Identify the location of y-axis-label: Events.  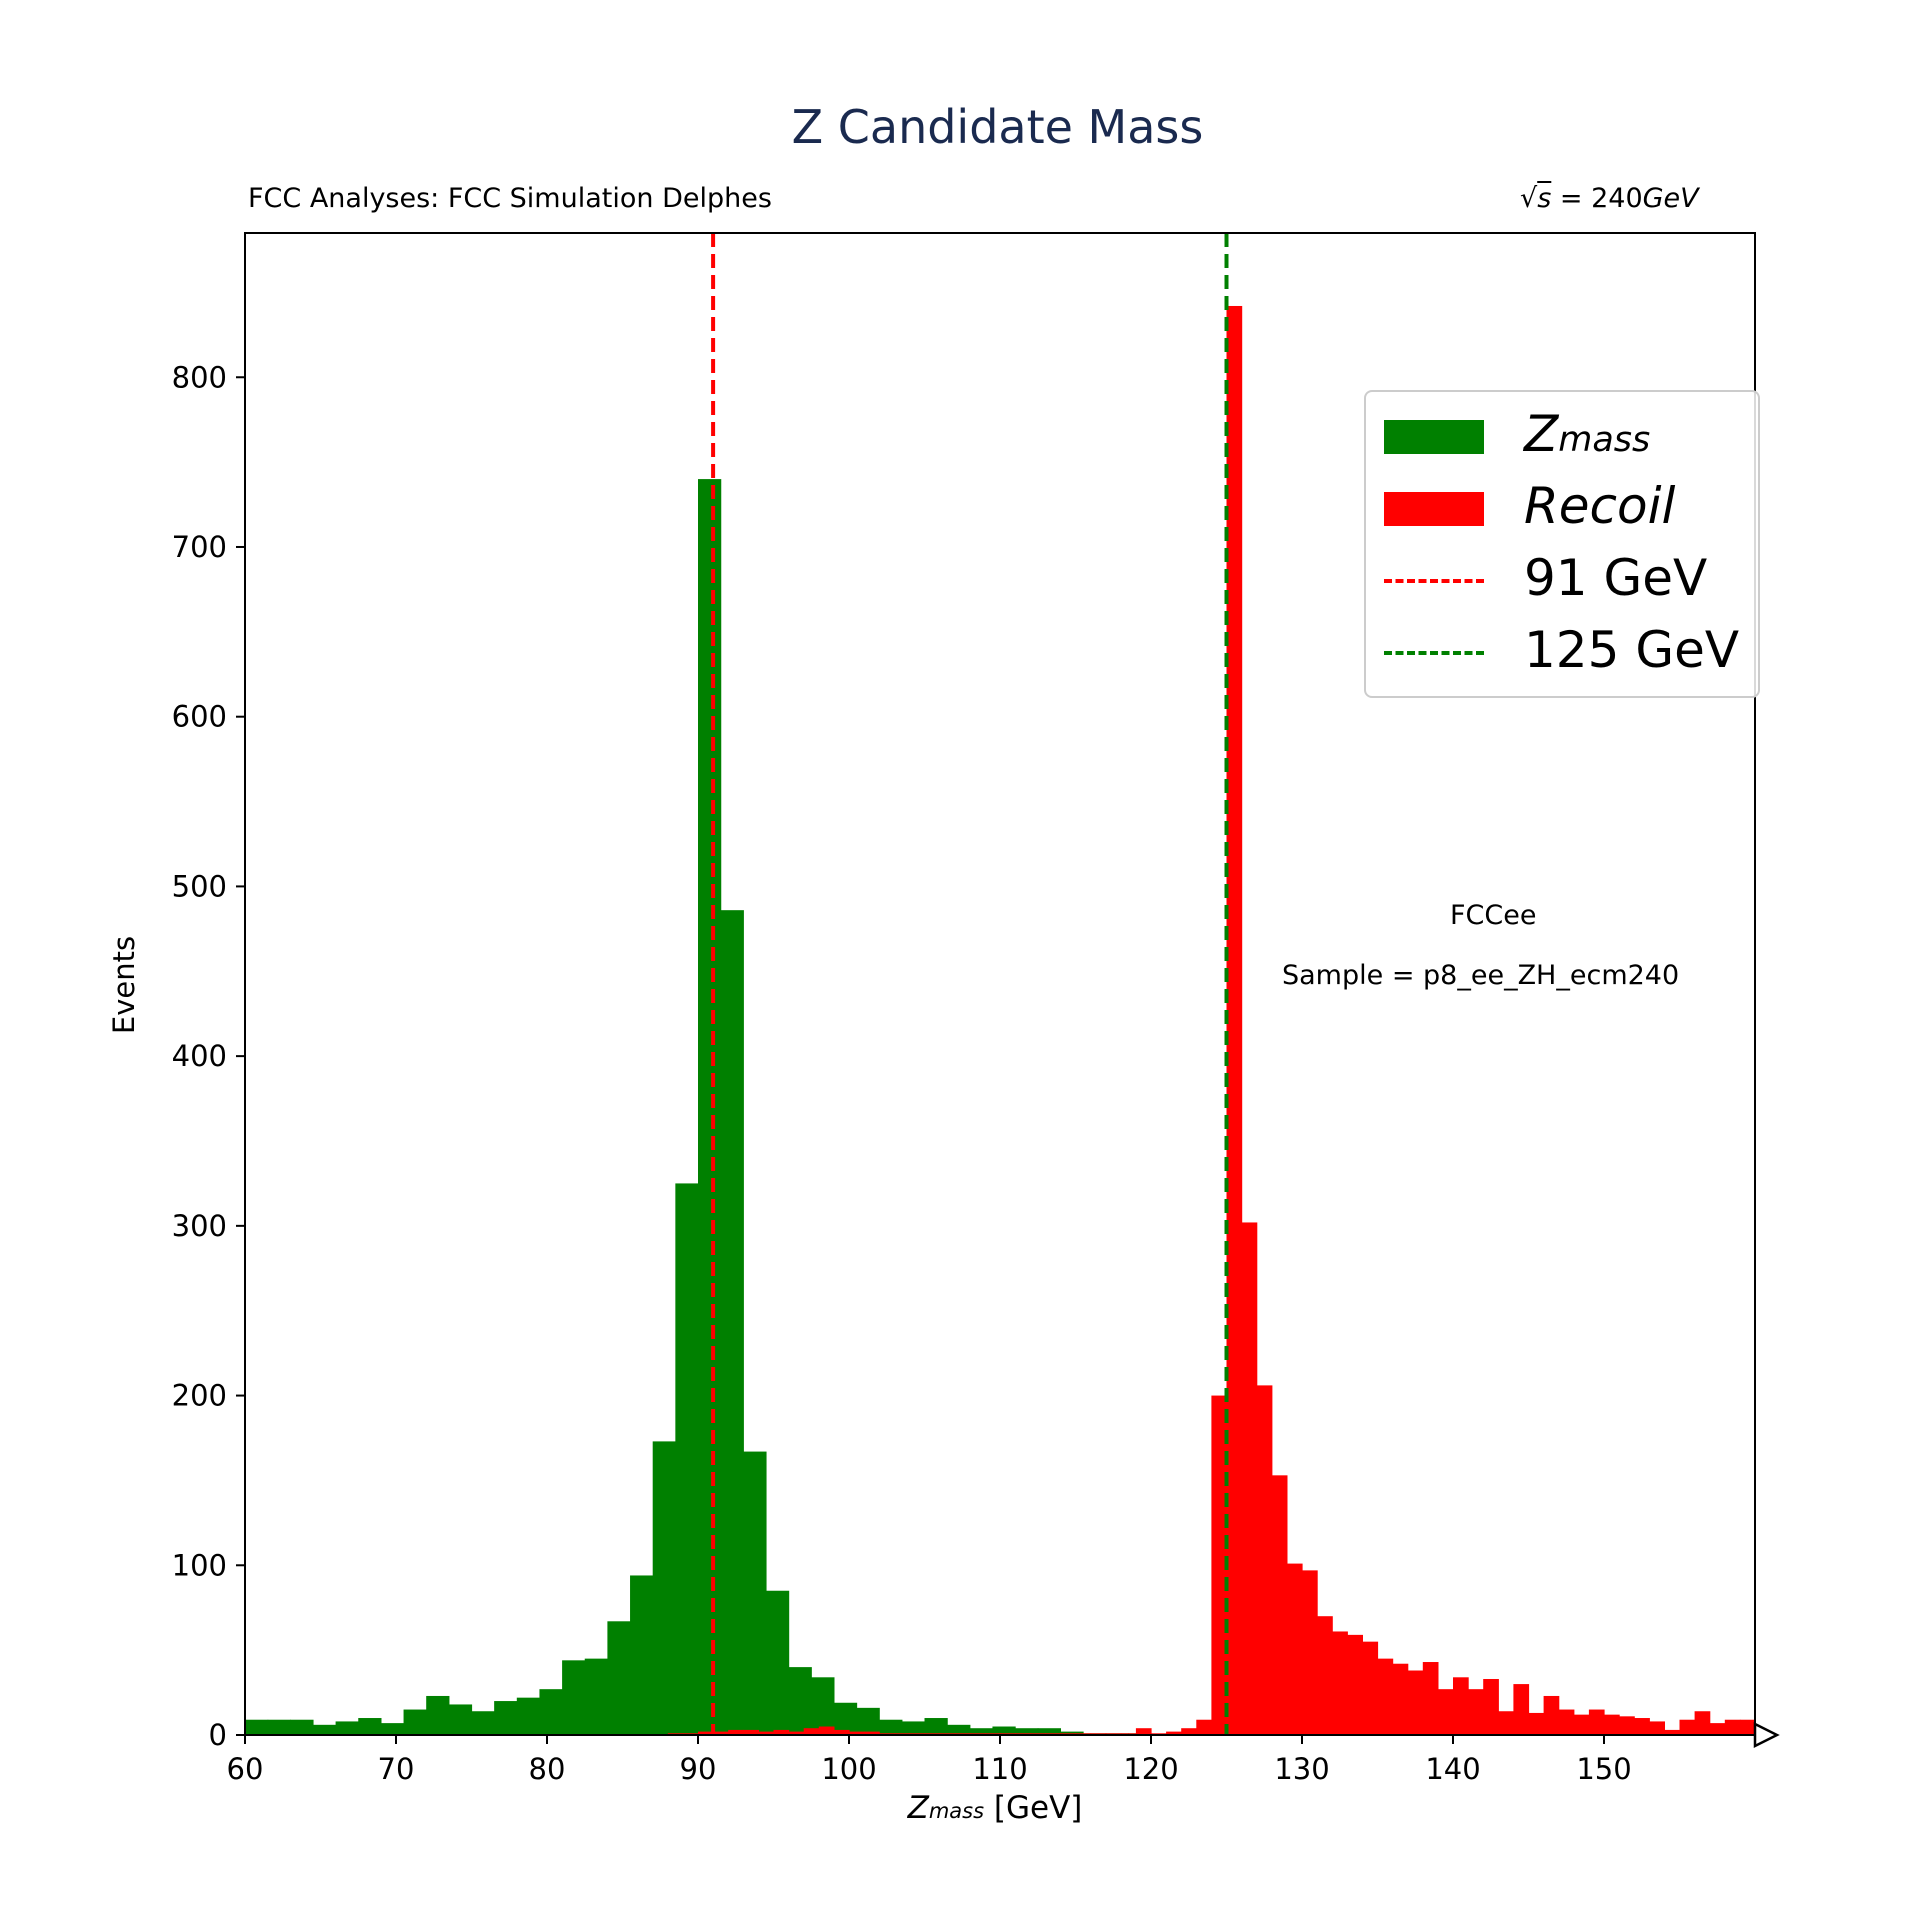
(124, 985).